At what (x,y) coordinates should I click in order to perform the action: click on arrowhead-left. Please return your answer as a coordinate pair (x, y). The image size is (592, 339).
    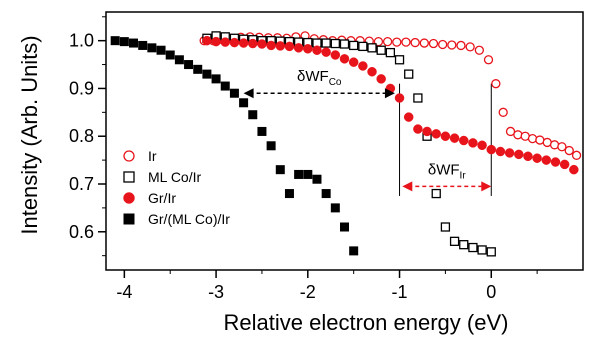
    Looking at the image, I should click on (407, 186).